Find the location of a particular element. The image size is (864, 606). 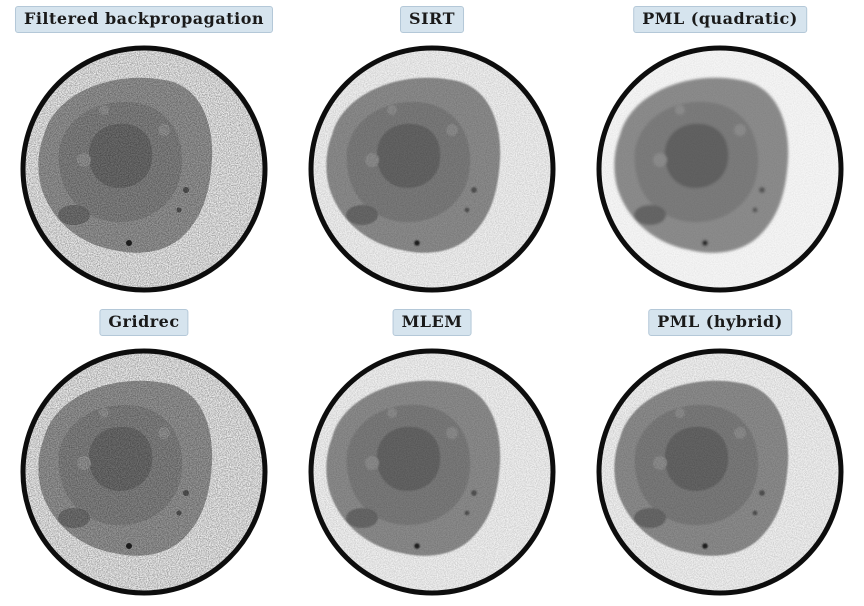

method-label: MLEM is located at coordinates (432, 322).